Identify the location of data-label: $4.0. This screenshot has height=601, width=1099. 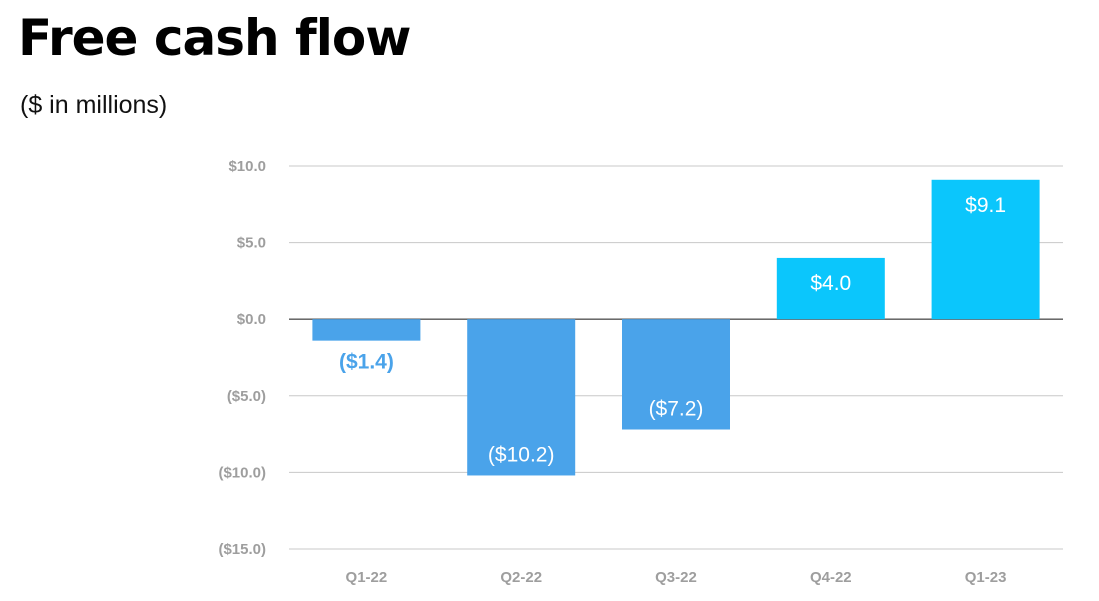
(830, 283).